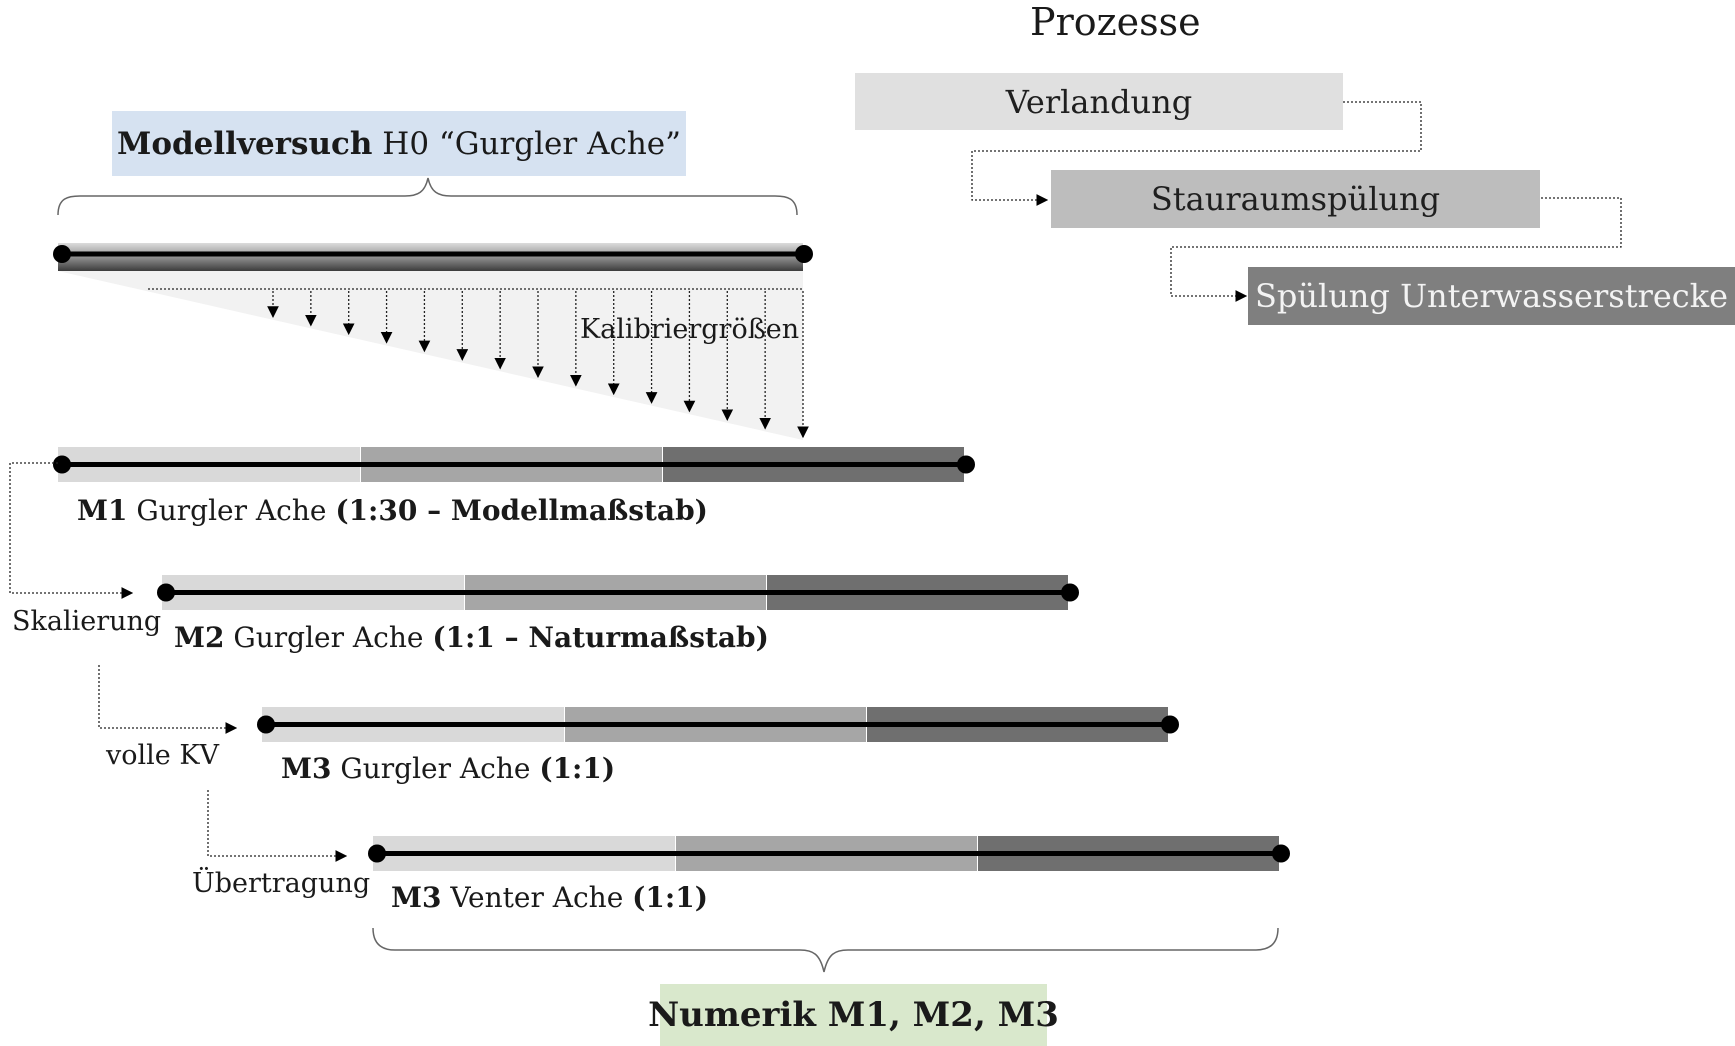  Describe the element at coordinates (670, 897) in the screenshot. I see `model-scale-m3-venter: (1:1)` at that location.